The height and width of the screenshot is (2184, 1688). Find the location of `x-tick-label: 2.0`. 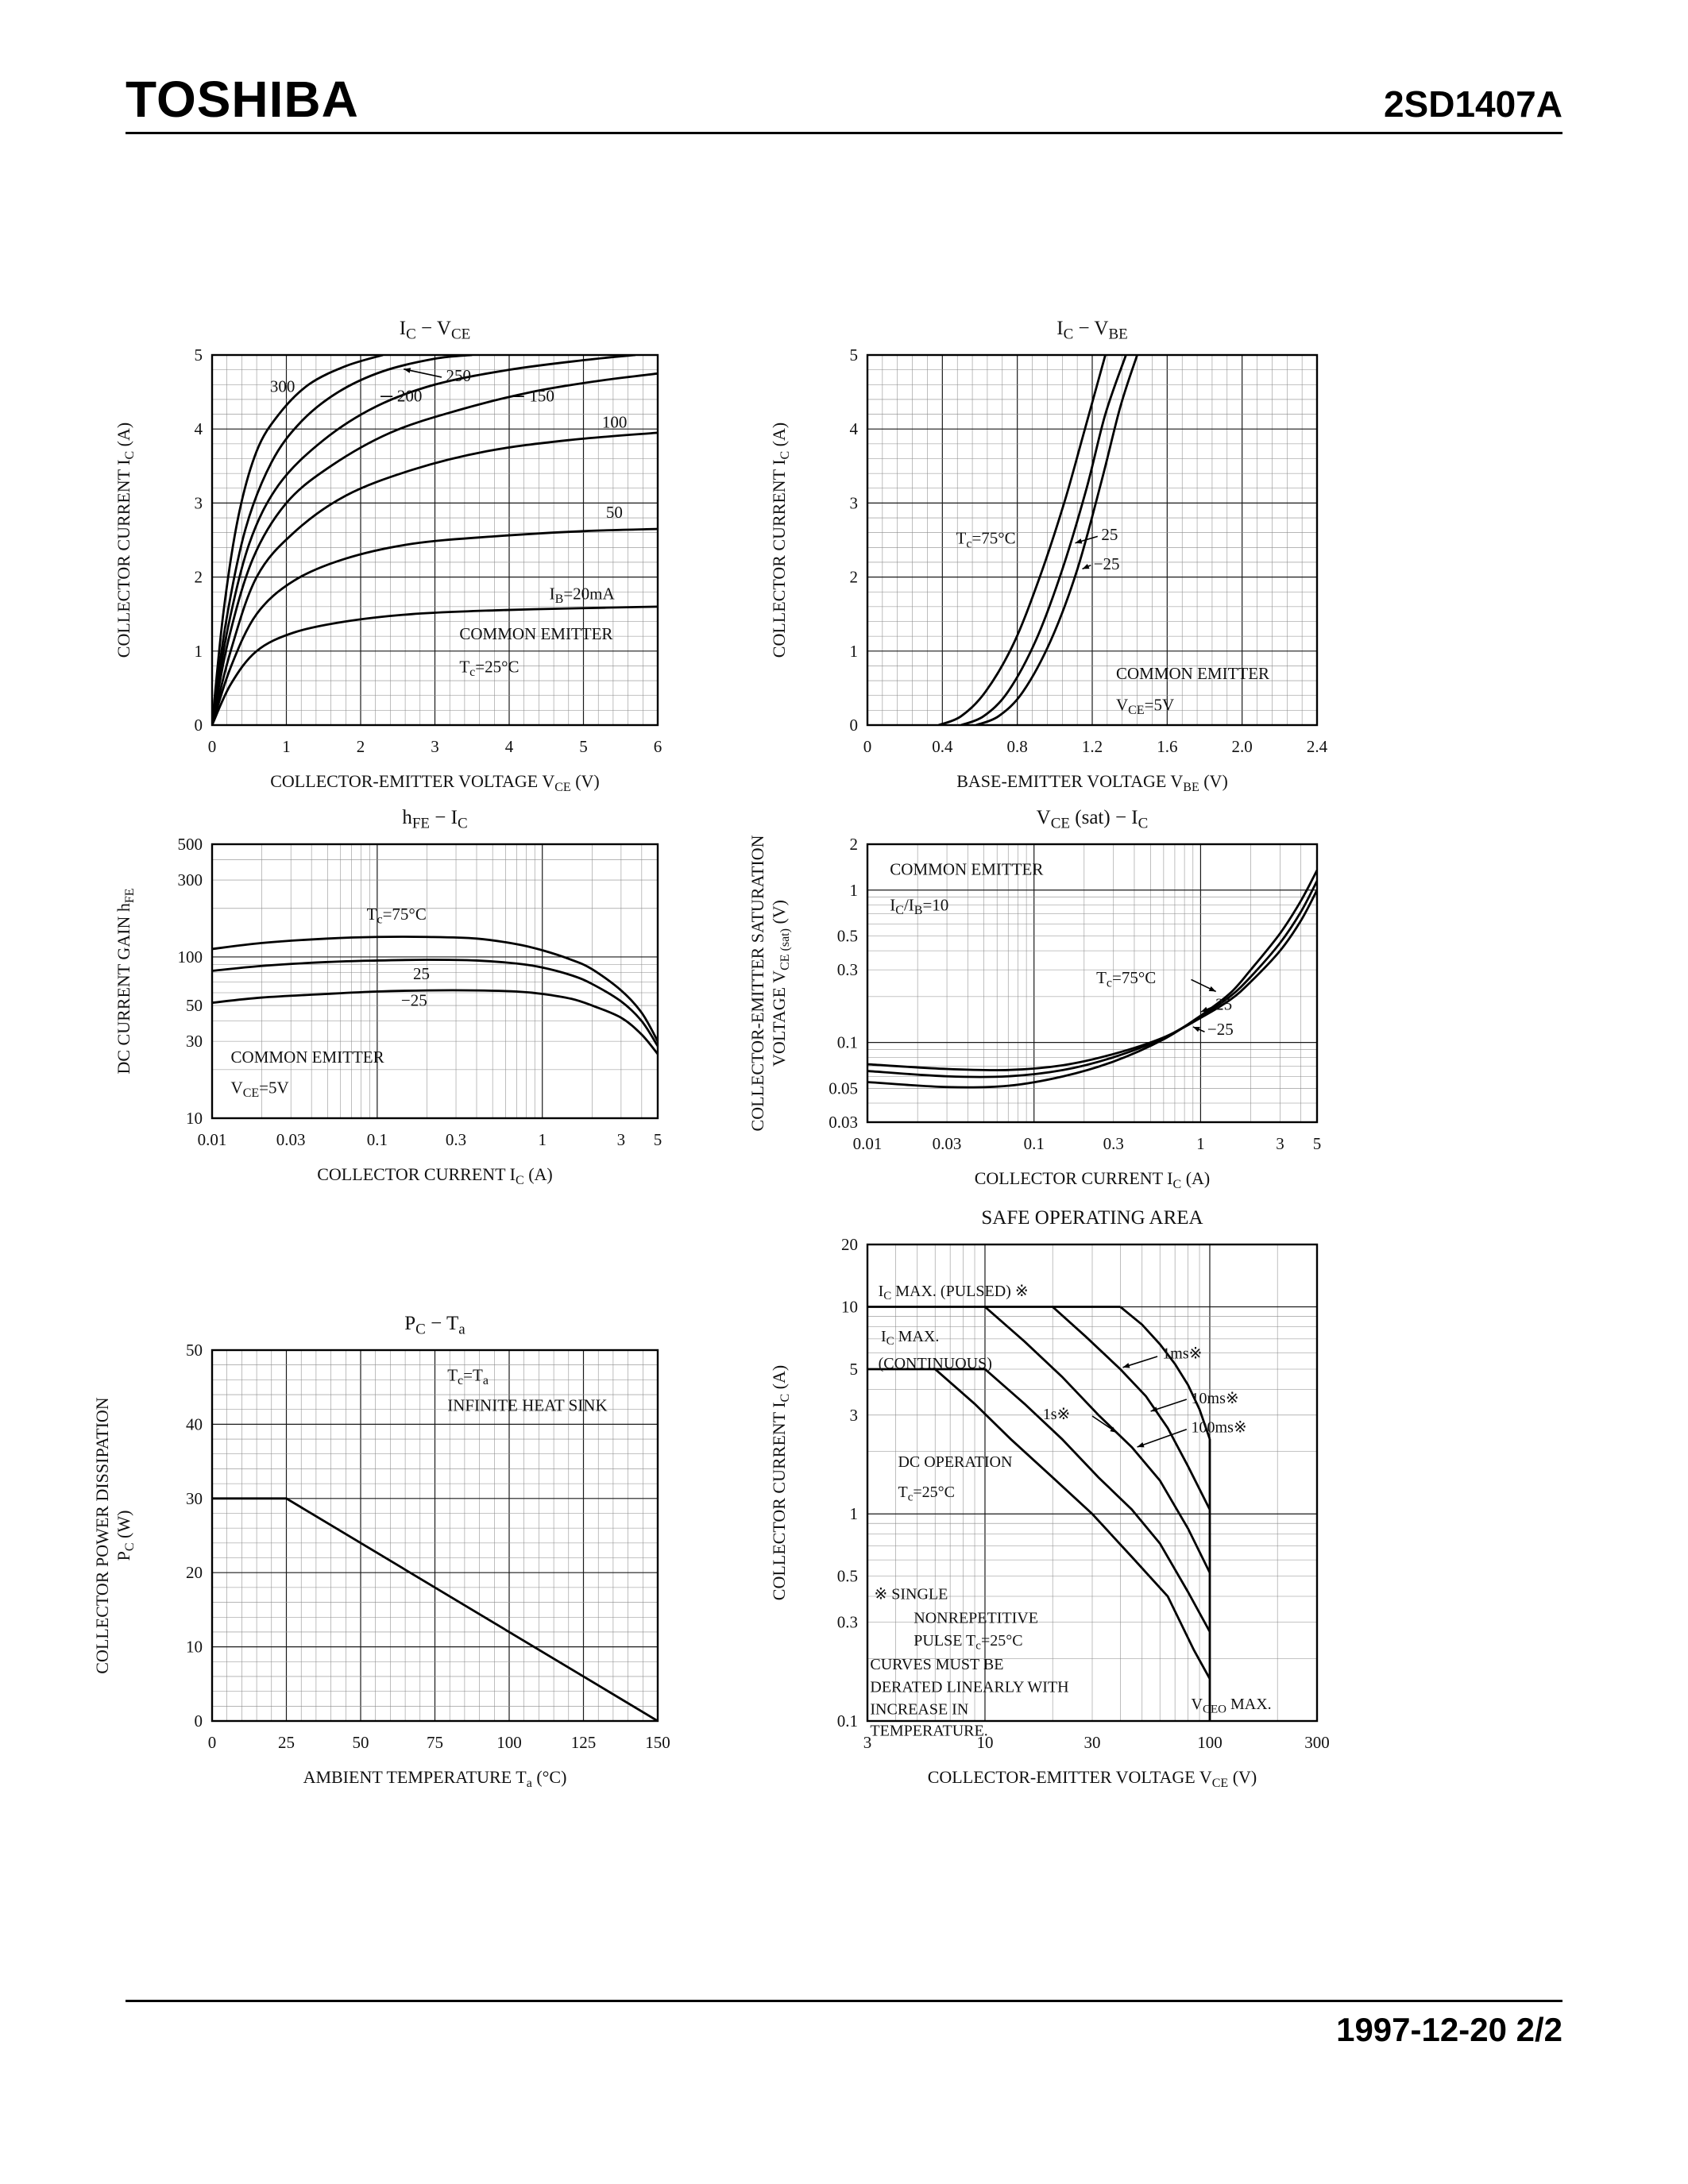

x-tick-label: 2.0 is located at coordinates (1243, 746).